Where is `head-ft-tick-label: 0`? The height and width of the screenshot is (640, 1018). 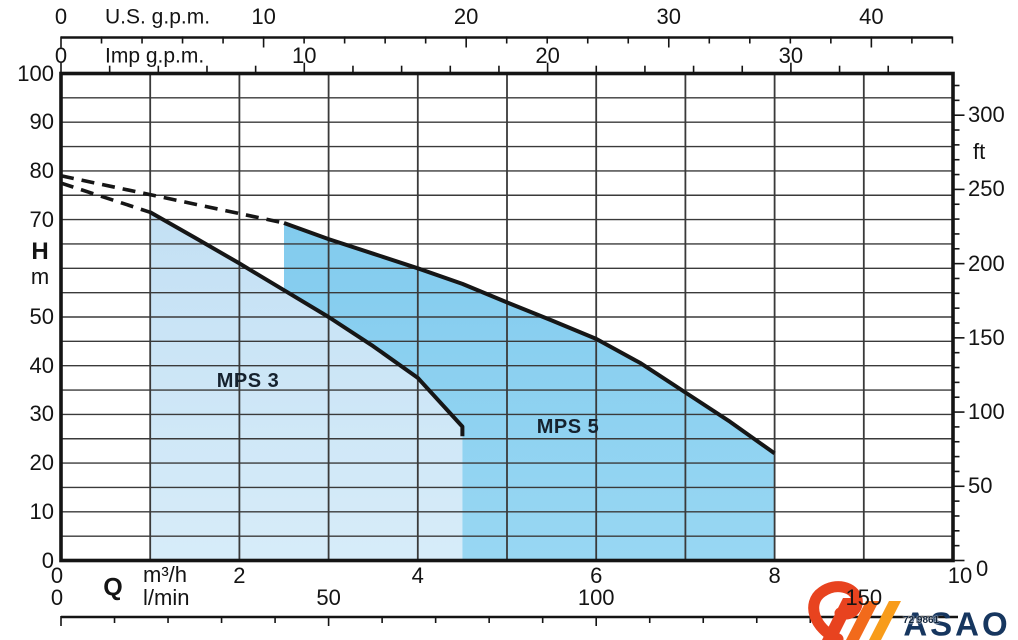 head-ft-tick-label: 0 is located at coordinates (982, 568).